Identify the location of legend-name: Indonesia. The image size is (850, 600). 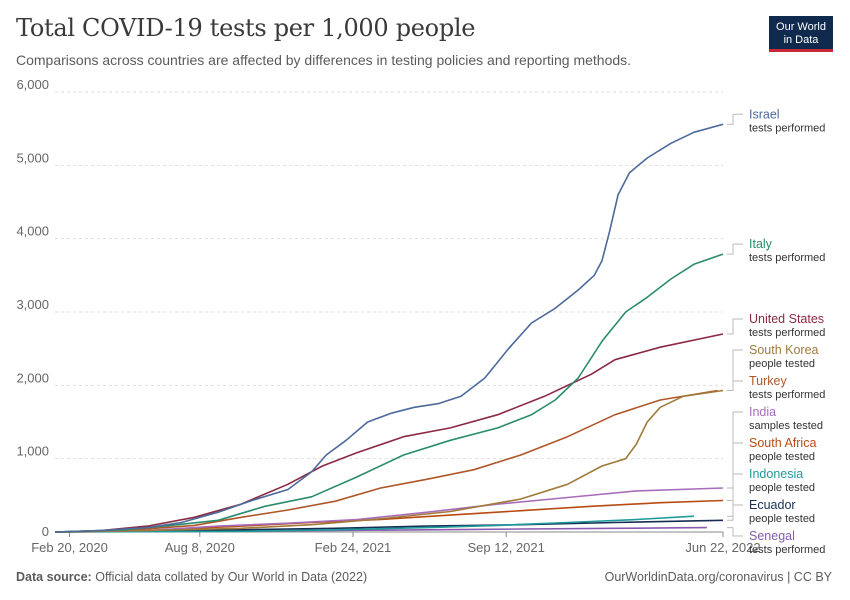
(776, 474).